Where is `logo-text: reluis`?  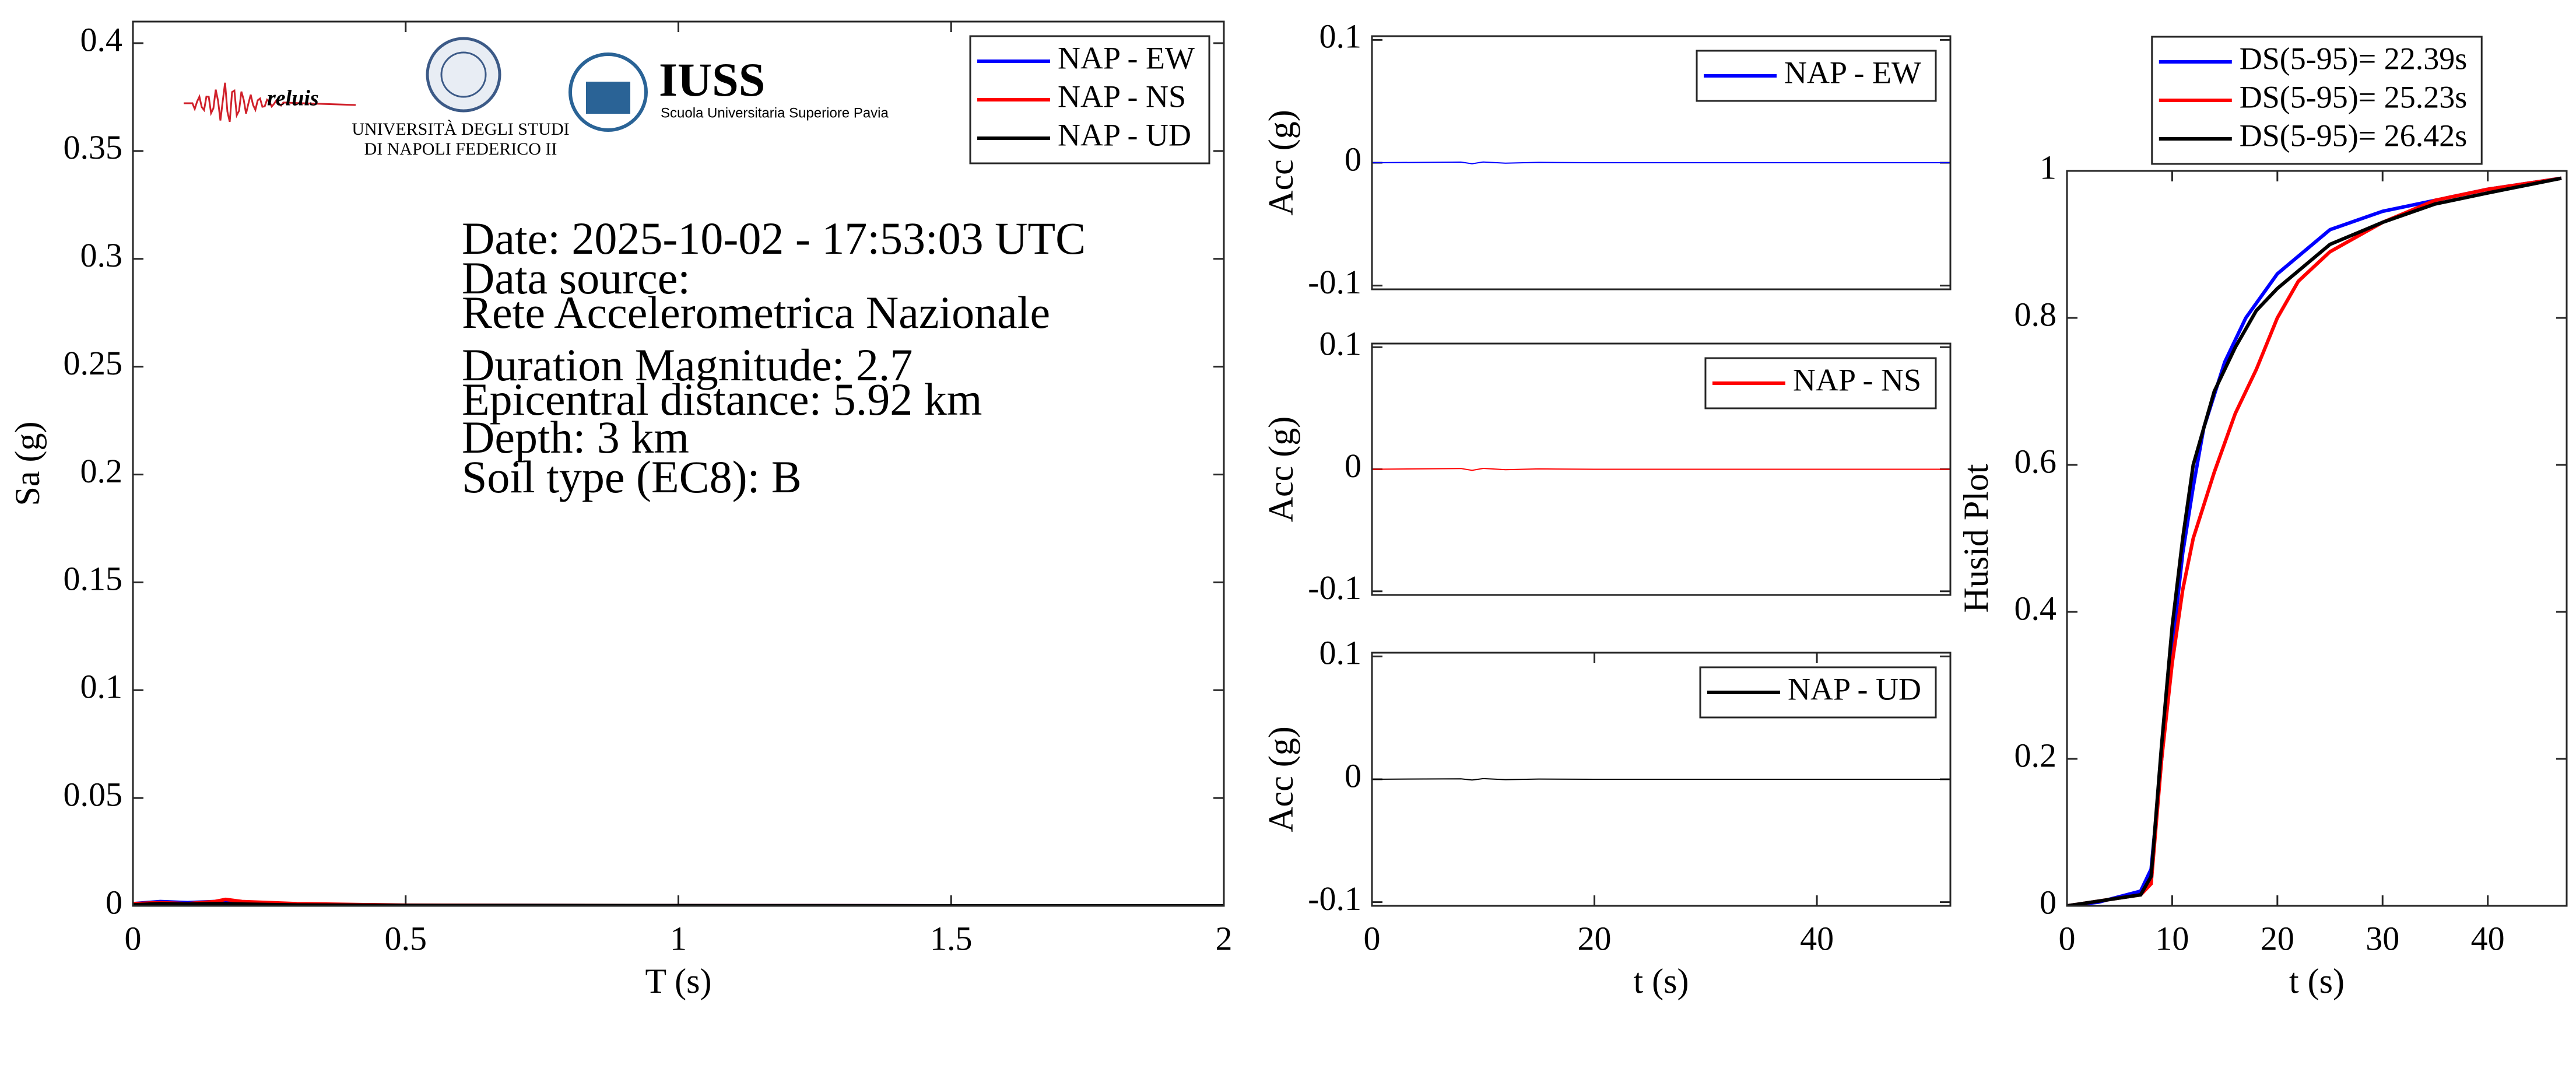
logo-text: reluis is located at coordinates (293, 98).